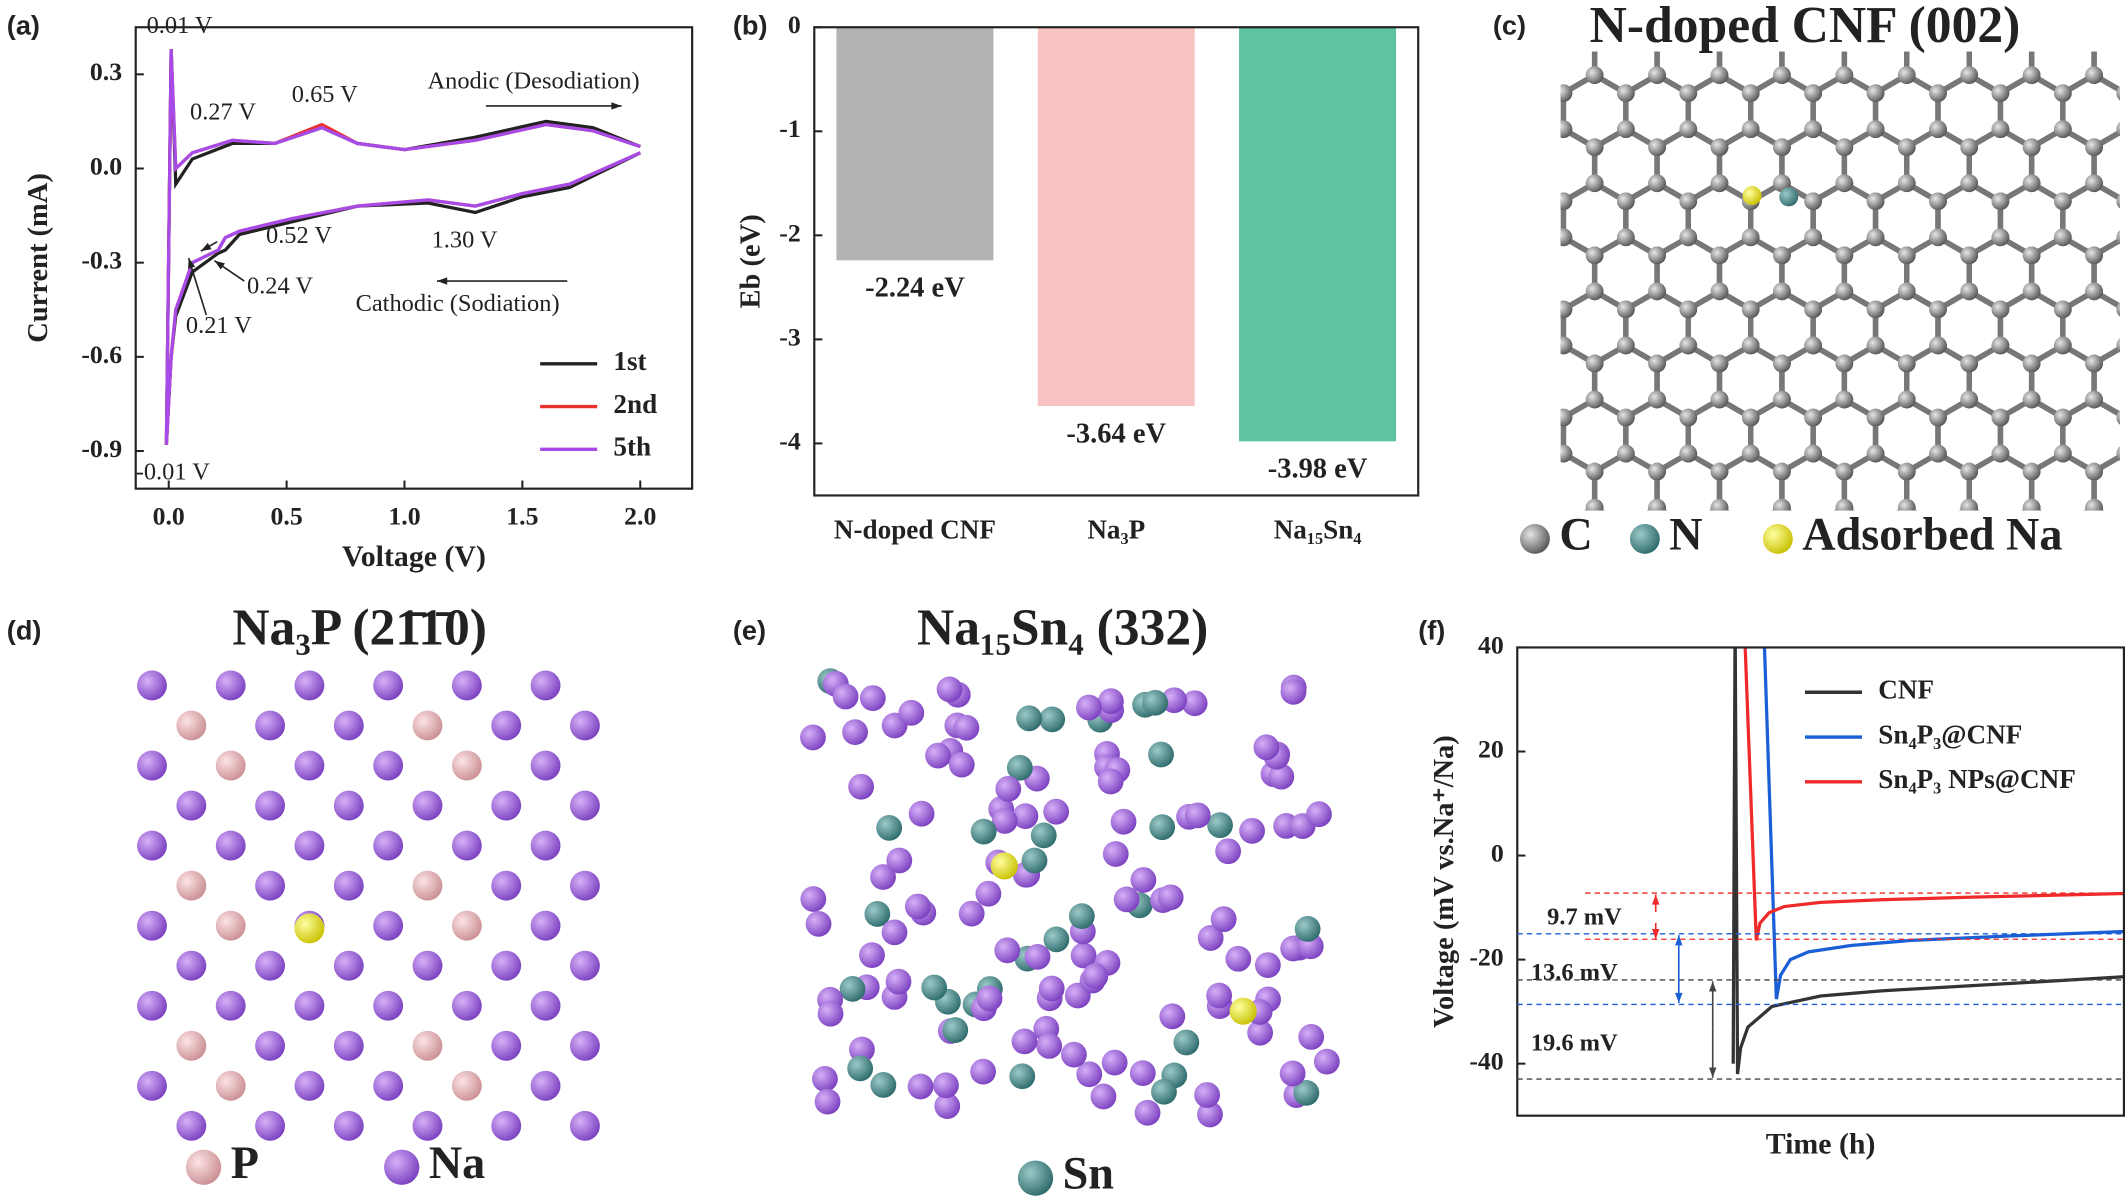  I want to click on annotation: 0.27 V, so click(223, 112).